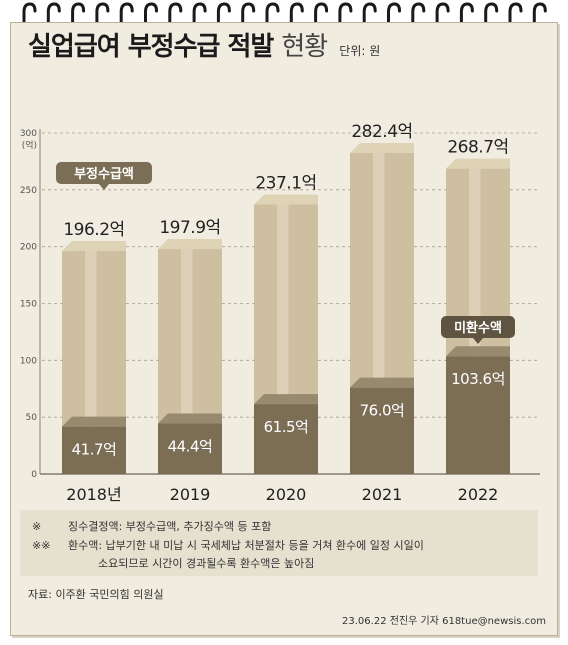 Image resolution: width=568 pixels, height=645 pixels. I want to click on y-tick-label: 250, so click(28, 191).